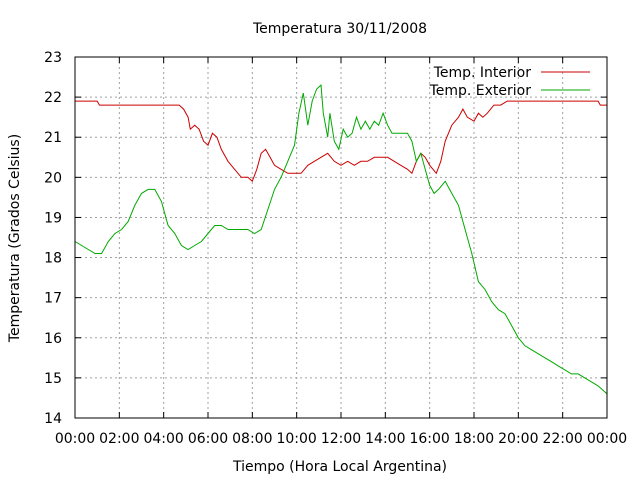 The image size is (640, 480). Describe the element at coordinates (53, 218) in the screenshot. I see `y-tick-label: 19` at that location.